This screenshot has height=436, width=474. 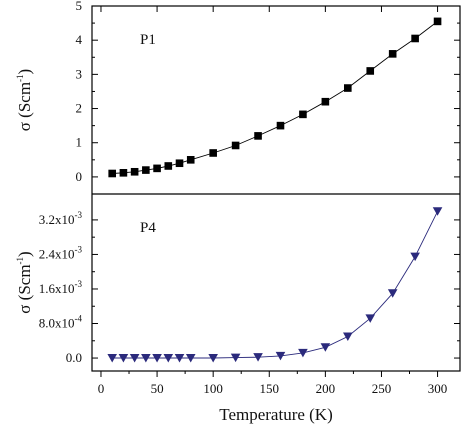 I want to click on x-tick-label: 250, so click(x=382, y=388).